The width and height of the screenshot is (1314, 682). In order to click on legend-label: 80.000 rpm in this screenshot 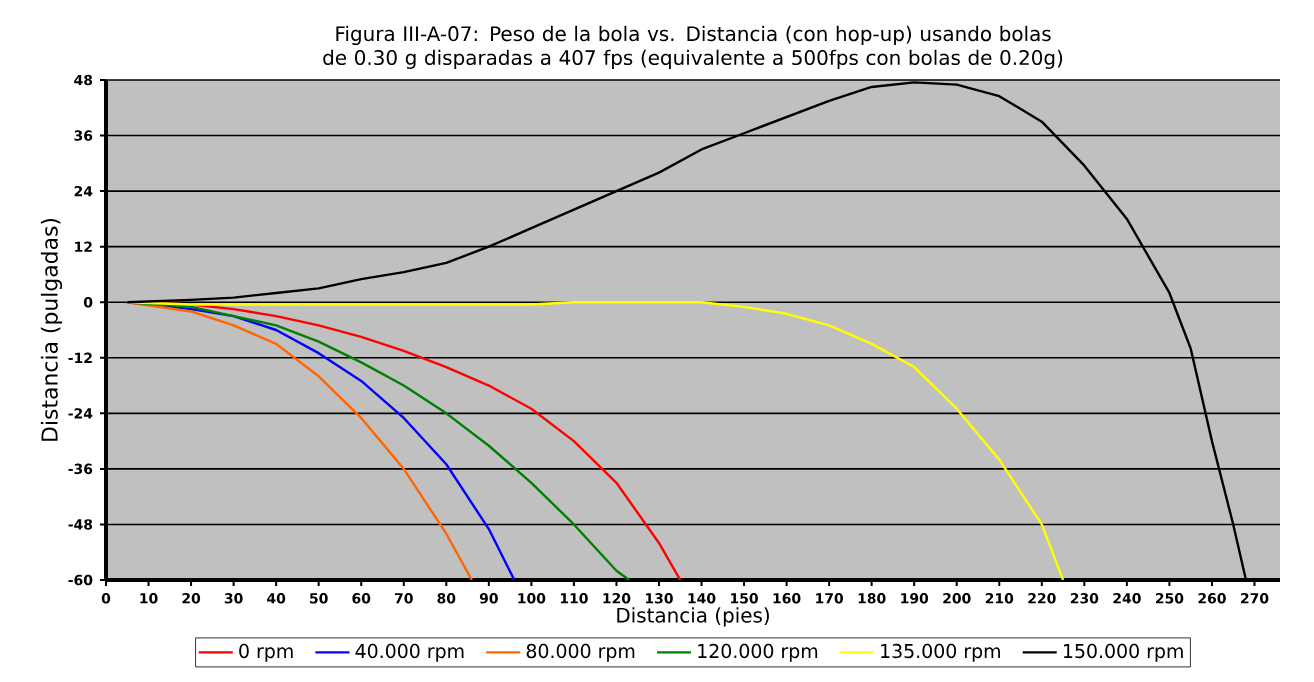, I will do `click(580, 652)`.